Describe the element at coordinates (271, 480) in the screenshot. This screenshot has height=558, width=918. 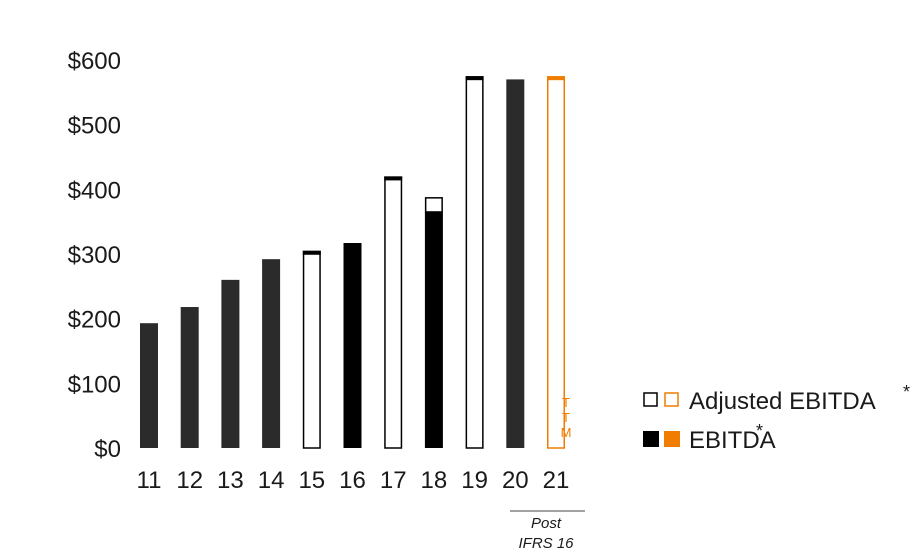
I see `x-tick-label: 14` at that location.